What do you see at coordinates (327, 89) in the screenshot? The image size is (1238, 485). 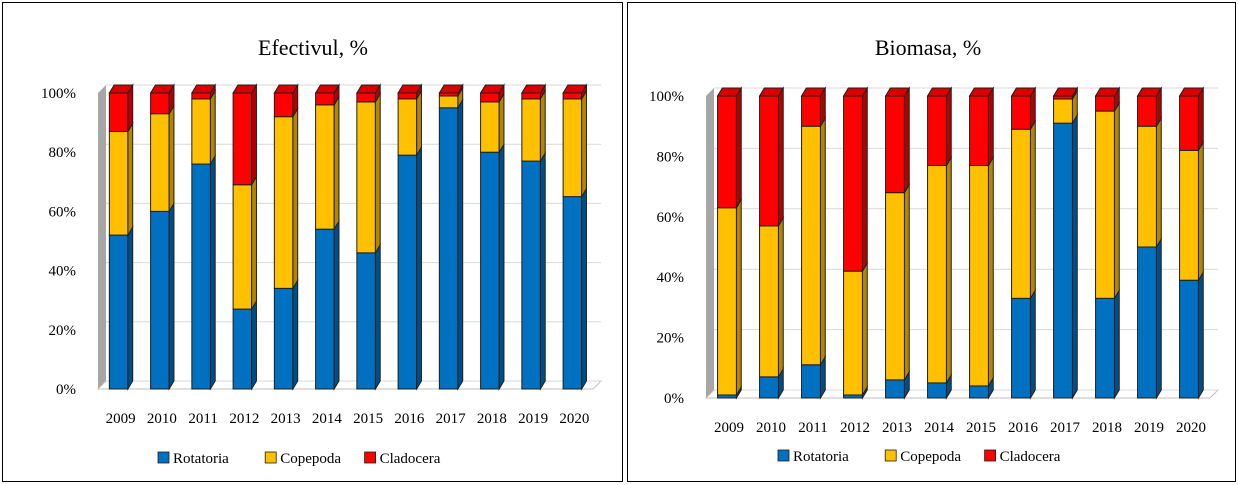 I see `bar-top-2014` at bounding box center [327, 89].